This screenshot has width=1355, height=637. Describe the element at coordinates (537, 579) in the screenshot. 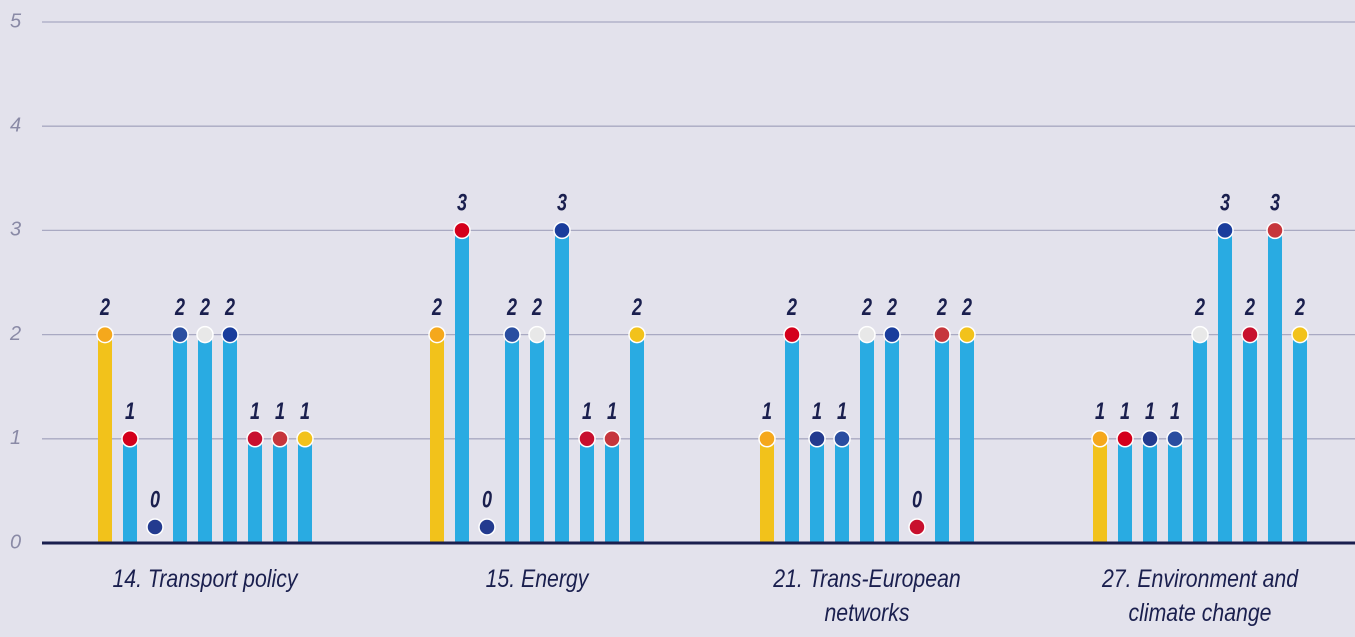

I see `x-tick-label: 15. Energy` at that location.